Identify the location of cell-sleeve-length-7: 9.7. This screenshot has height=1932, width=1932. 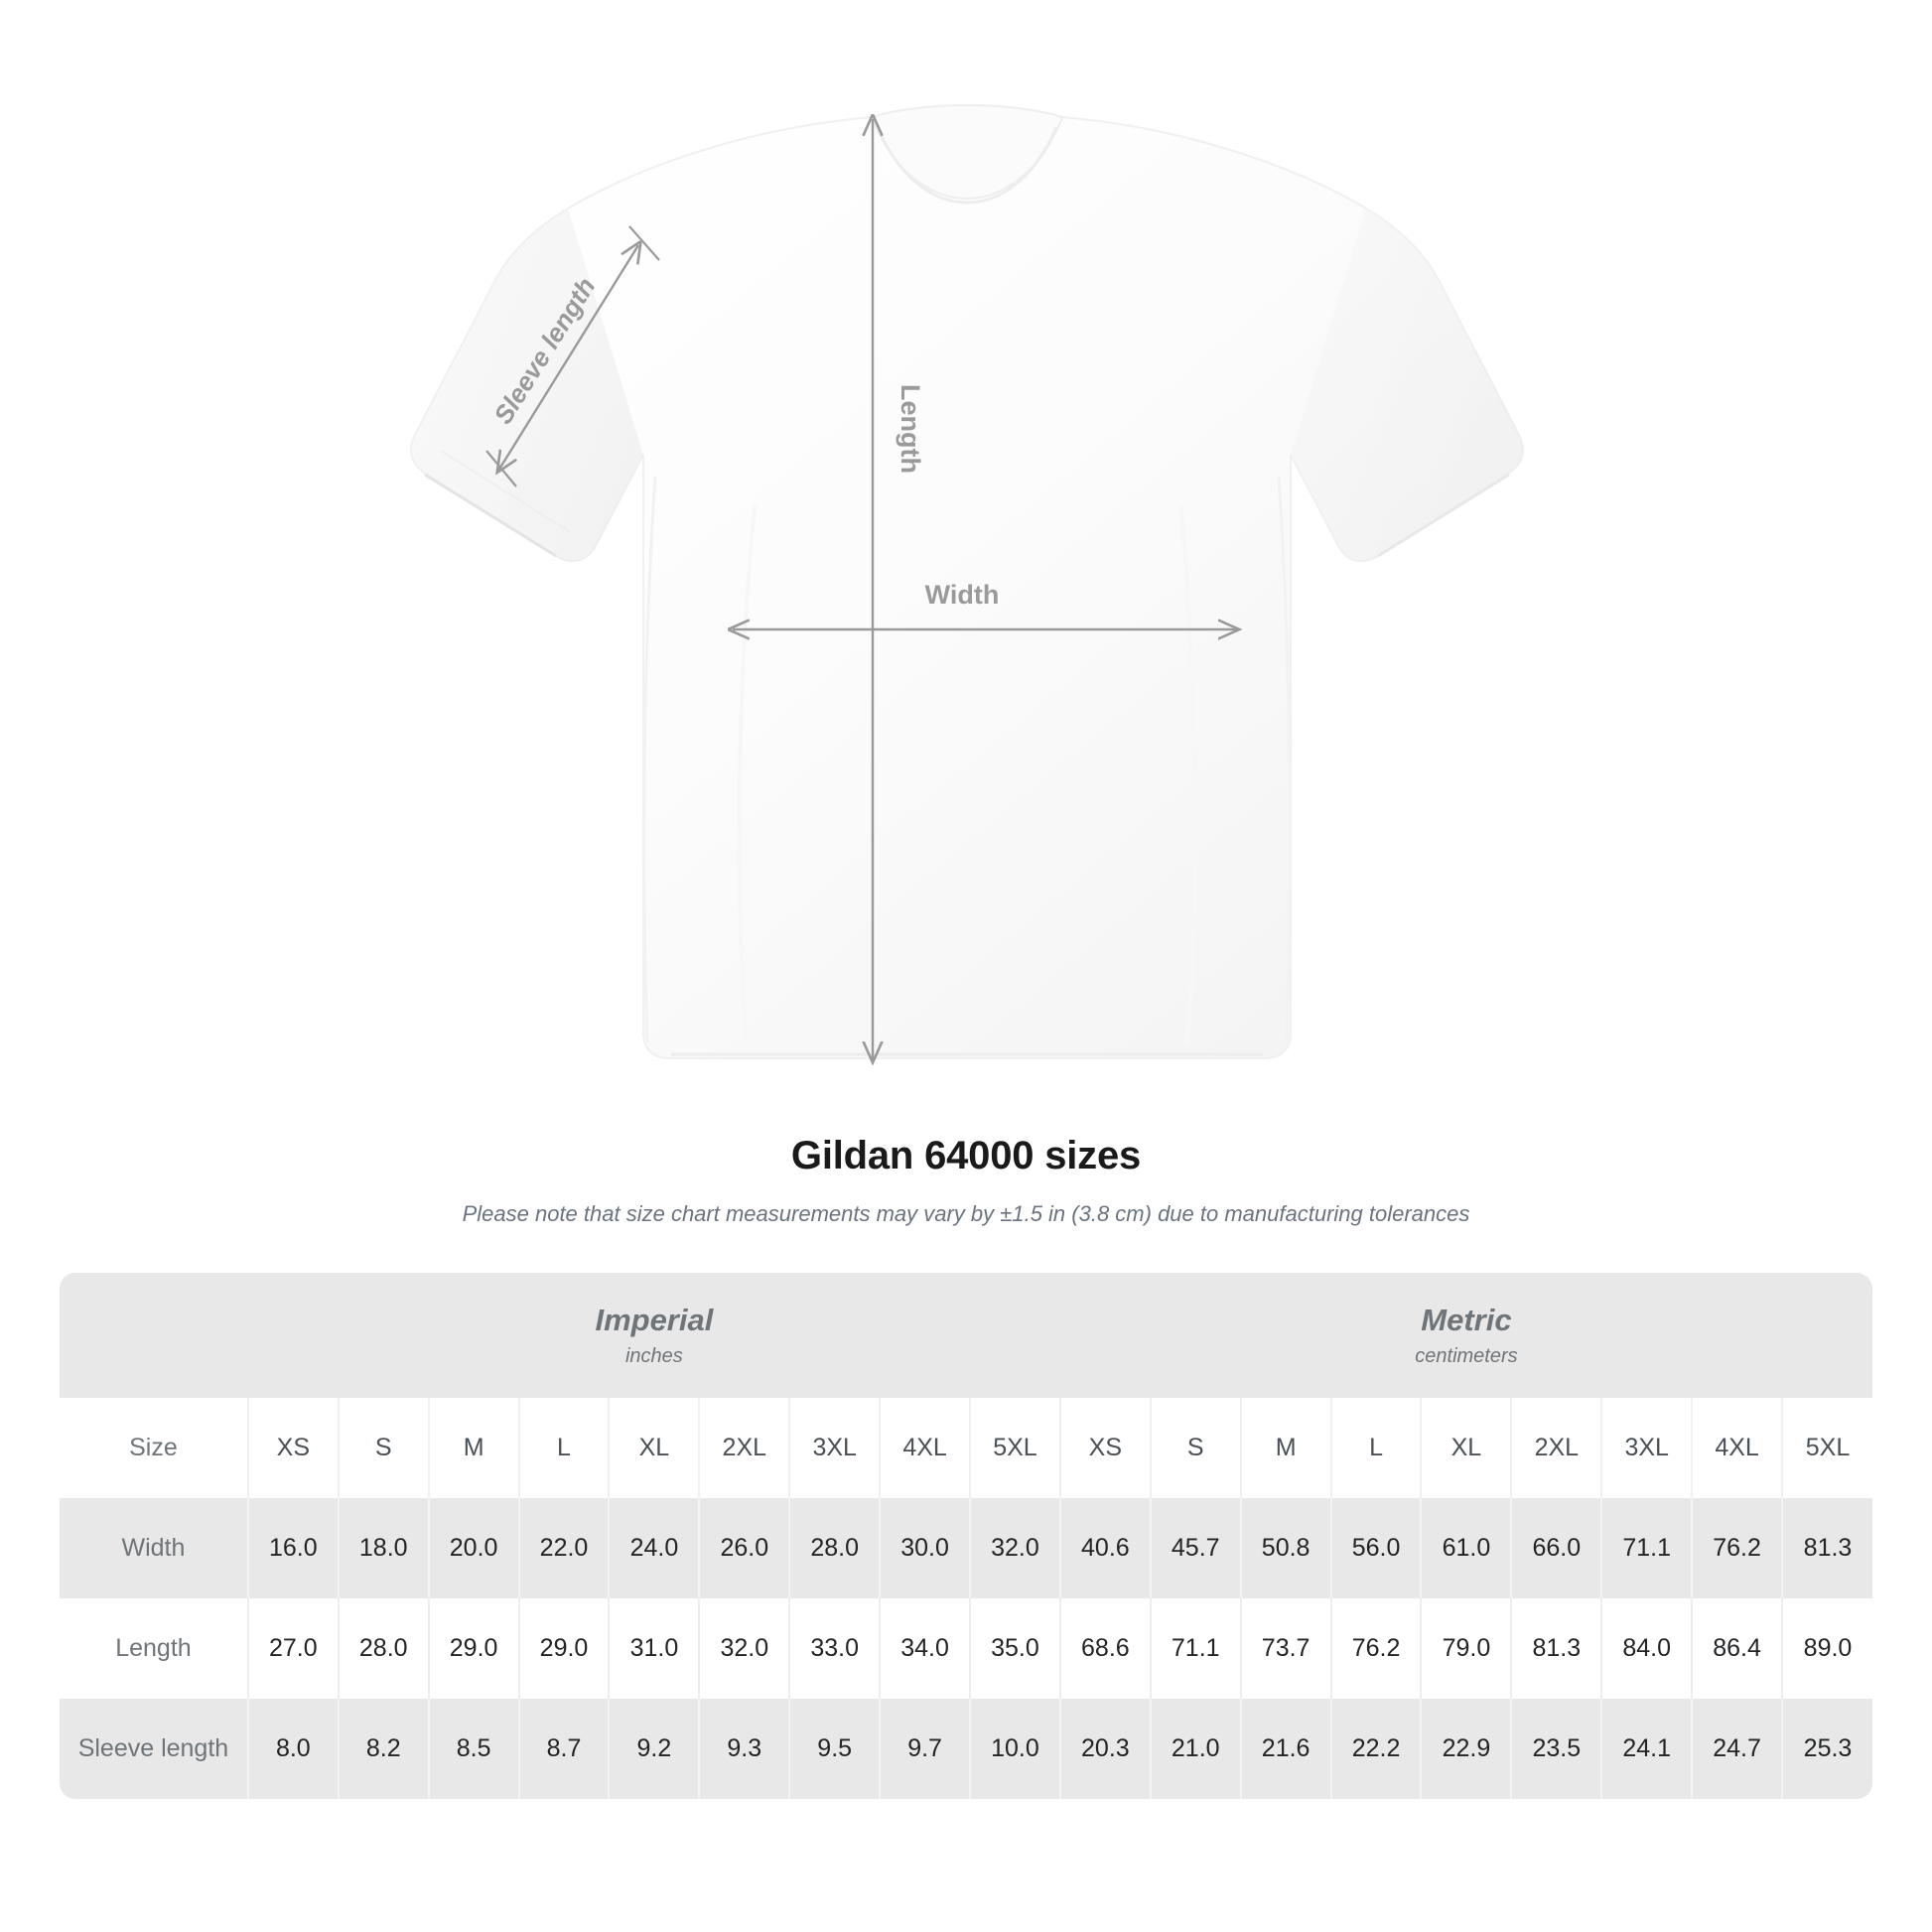
(925, 1749).